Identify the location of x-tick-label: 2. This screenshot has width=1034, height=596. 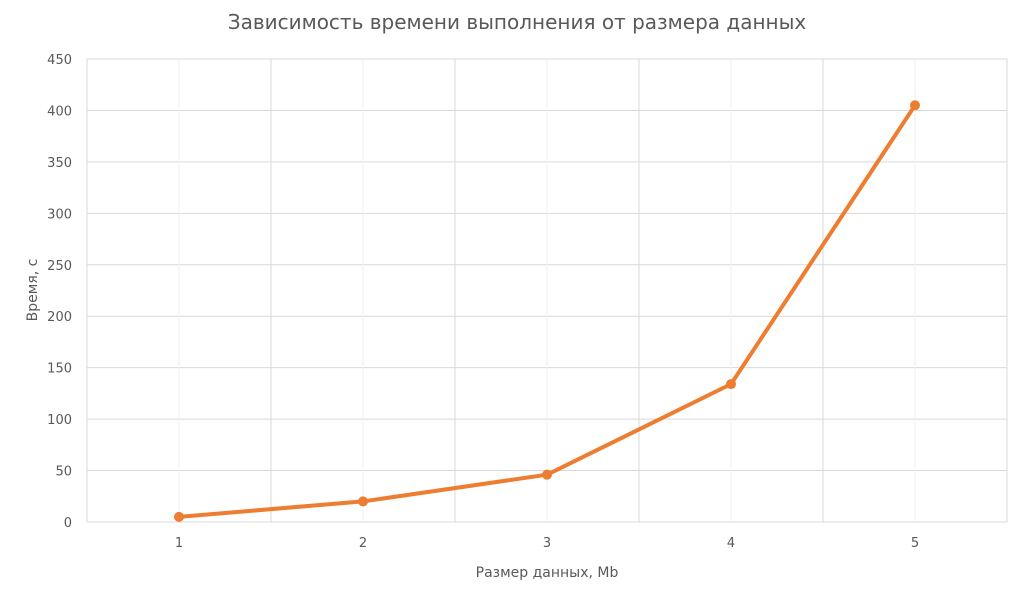
(363, 543).